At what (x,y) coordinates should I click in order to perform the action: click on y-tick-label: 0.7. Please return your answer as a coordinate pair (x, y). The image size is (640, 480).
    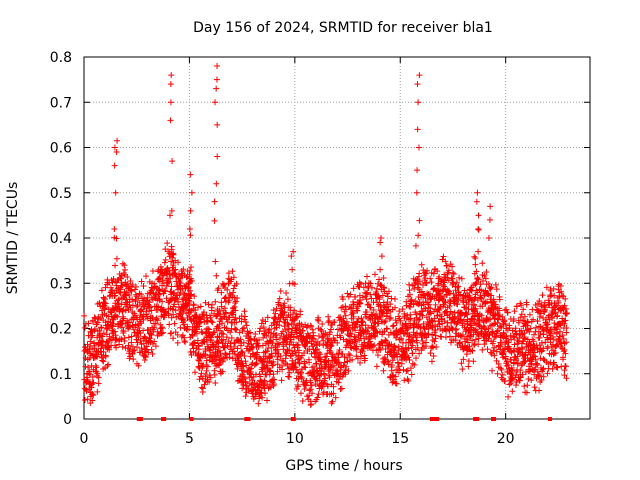
    Looking at the image, I should click on (61, 103).